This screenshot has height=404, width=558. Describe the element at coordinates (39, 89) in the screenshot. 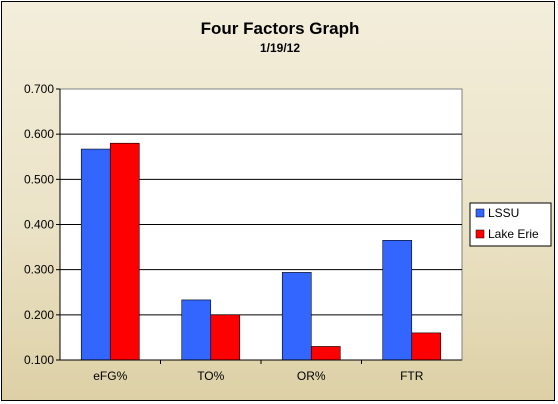

I see `y-tick-label: 0.700` at that location.